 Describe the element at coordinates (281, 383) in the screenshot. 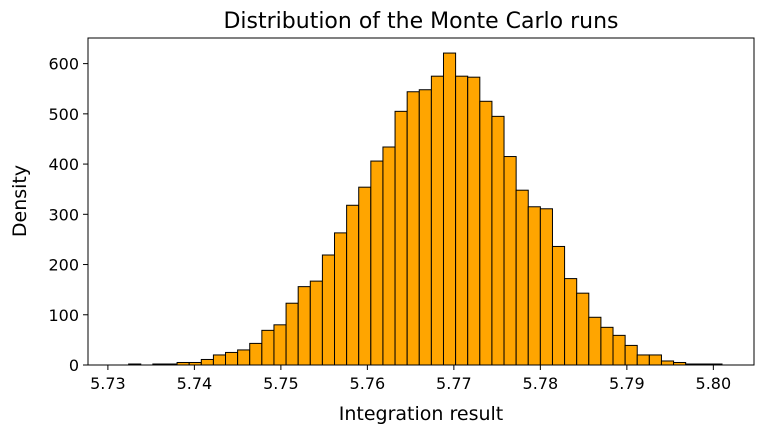

I see `x-tick-label: 5.75` at that location.